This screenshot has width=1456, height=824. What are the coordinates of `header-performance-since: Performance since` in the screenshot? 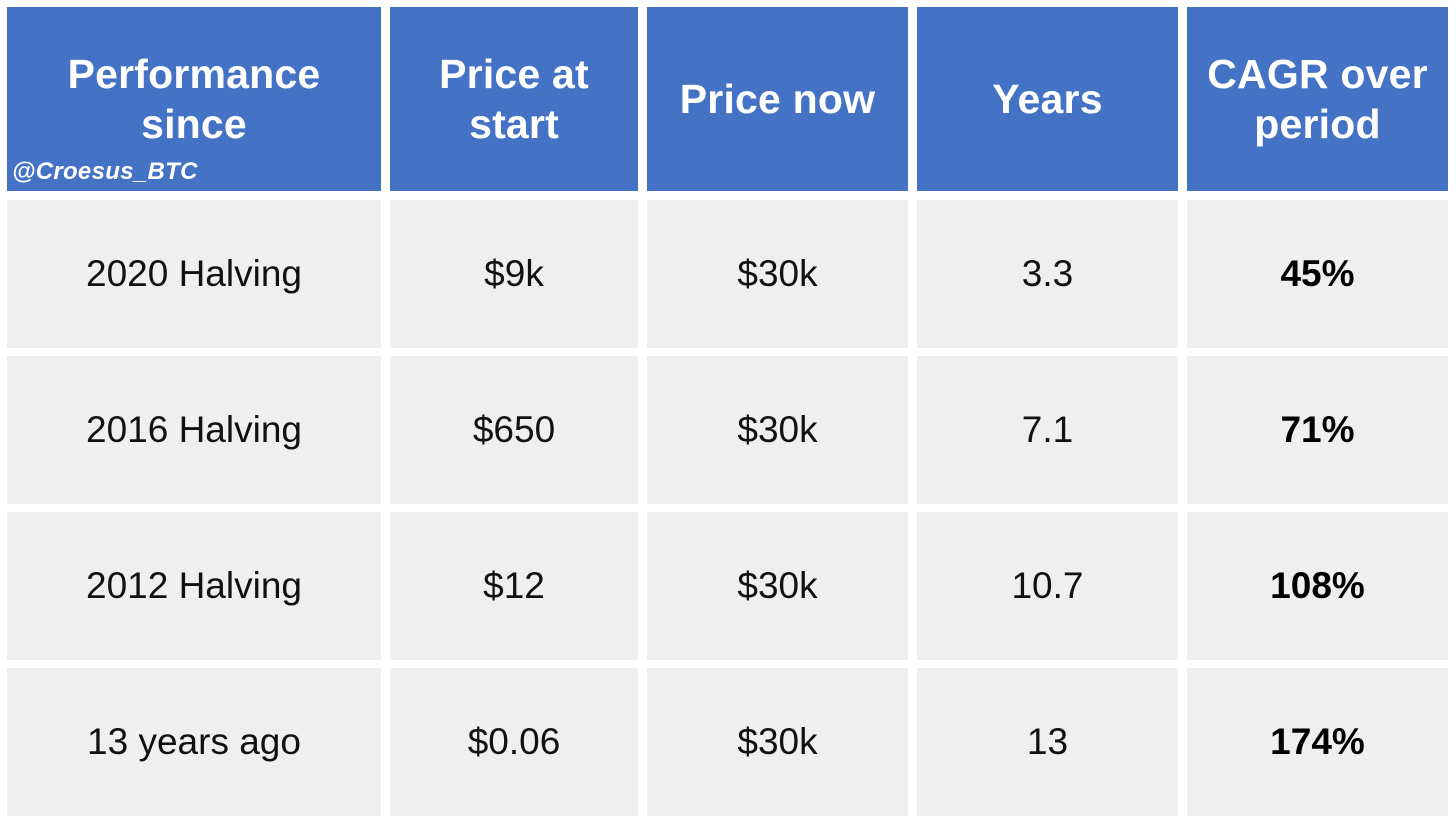 It's located at (194, 99).